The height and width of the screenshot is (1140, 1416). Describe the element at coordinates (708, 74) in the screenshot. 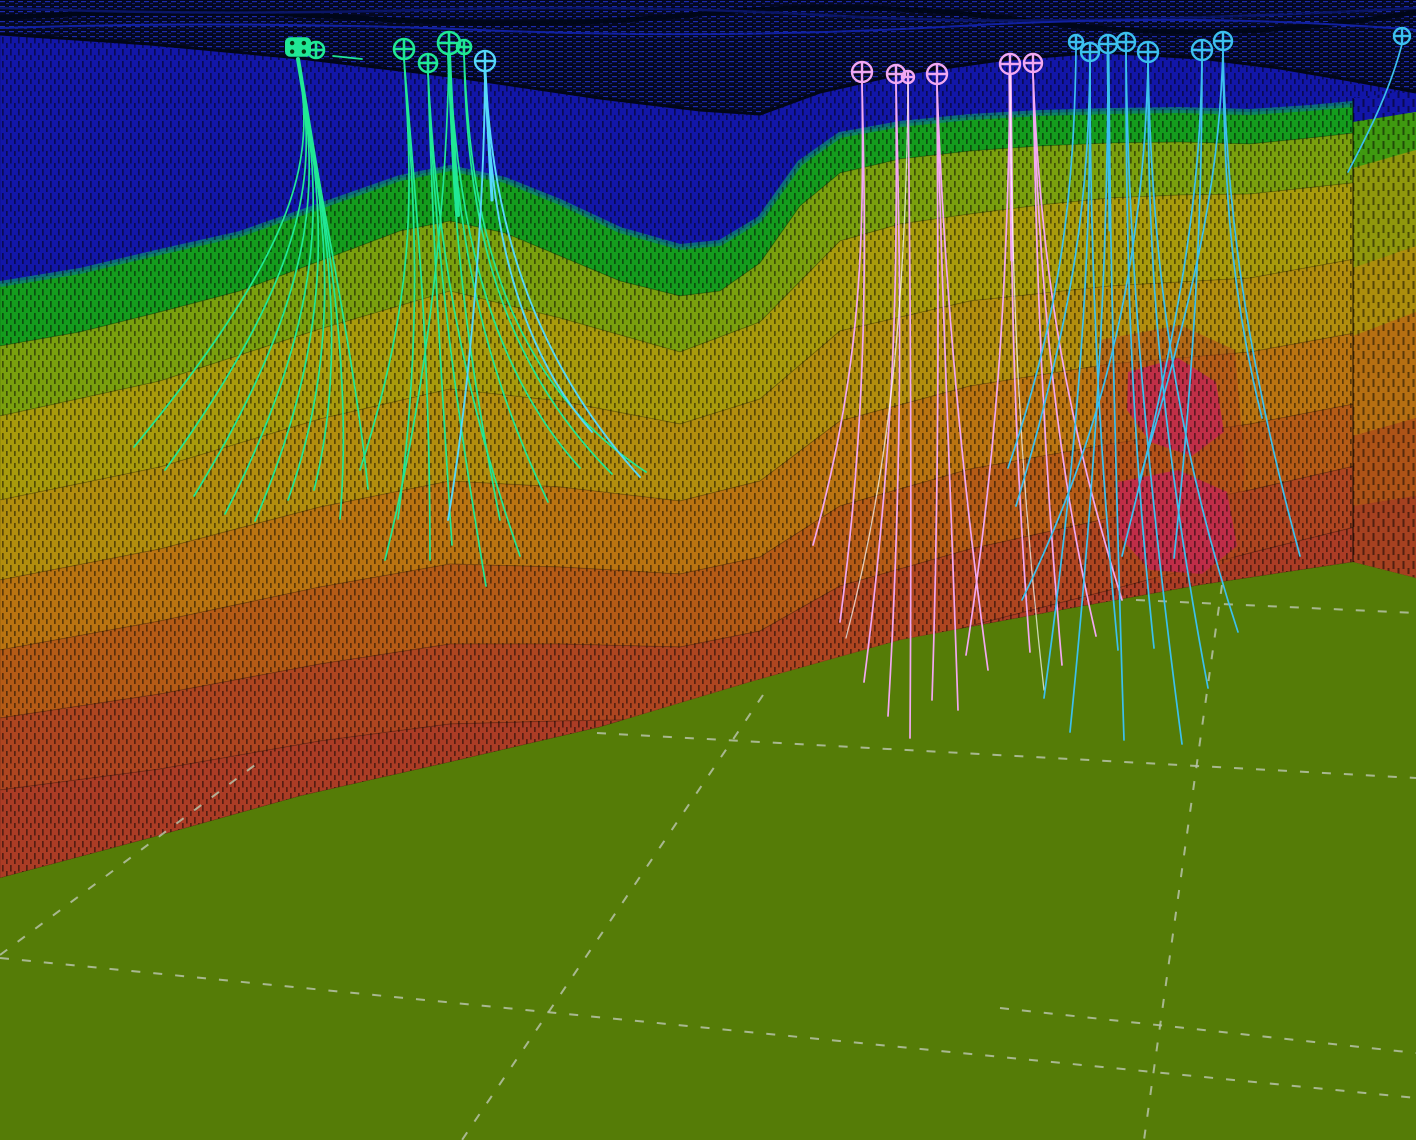

I see `top-surface-rim` at that location.